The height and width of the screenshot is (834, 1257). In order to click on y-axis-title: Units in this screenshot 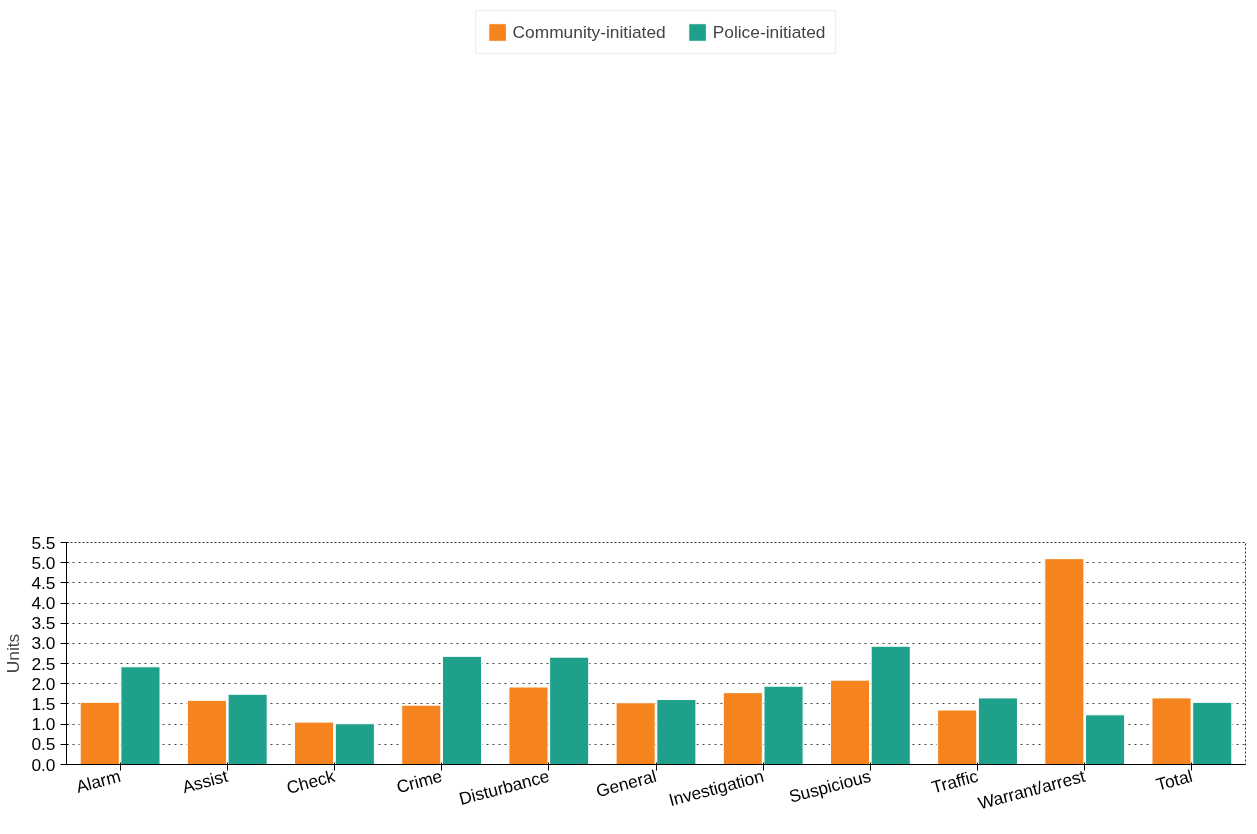, I will do `click(13, 653)`.